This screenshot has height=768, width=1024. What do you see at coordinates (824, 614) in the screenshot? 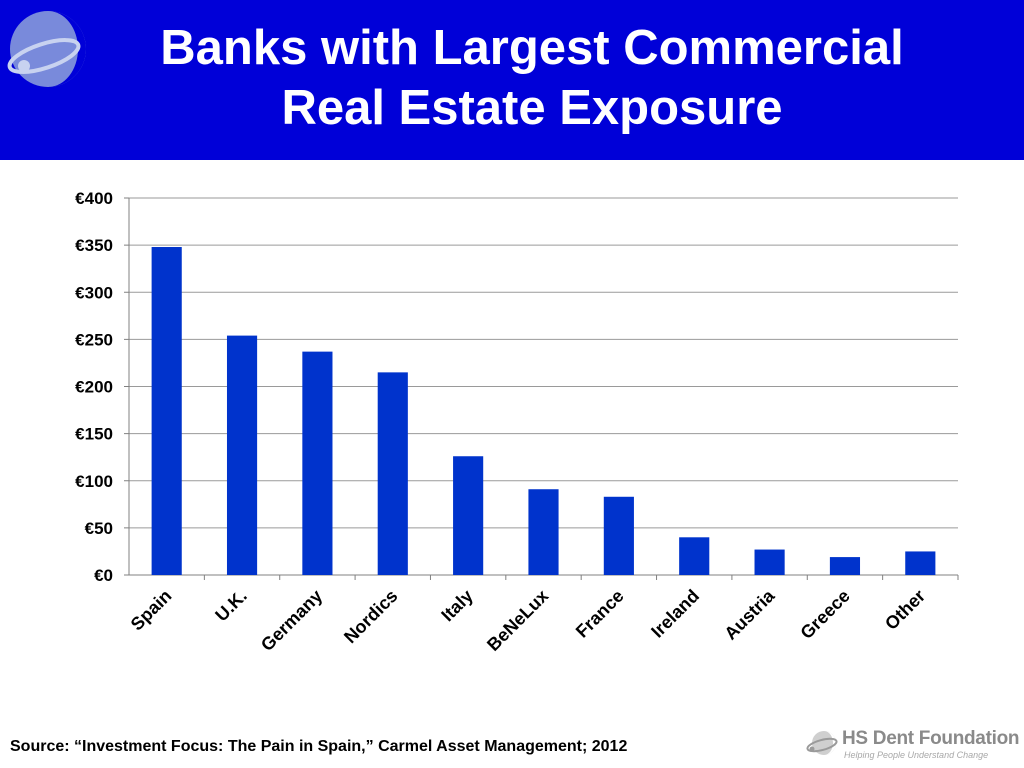
I see `x-category-label: Greece` at bounding box center [824, 614].